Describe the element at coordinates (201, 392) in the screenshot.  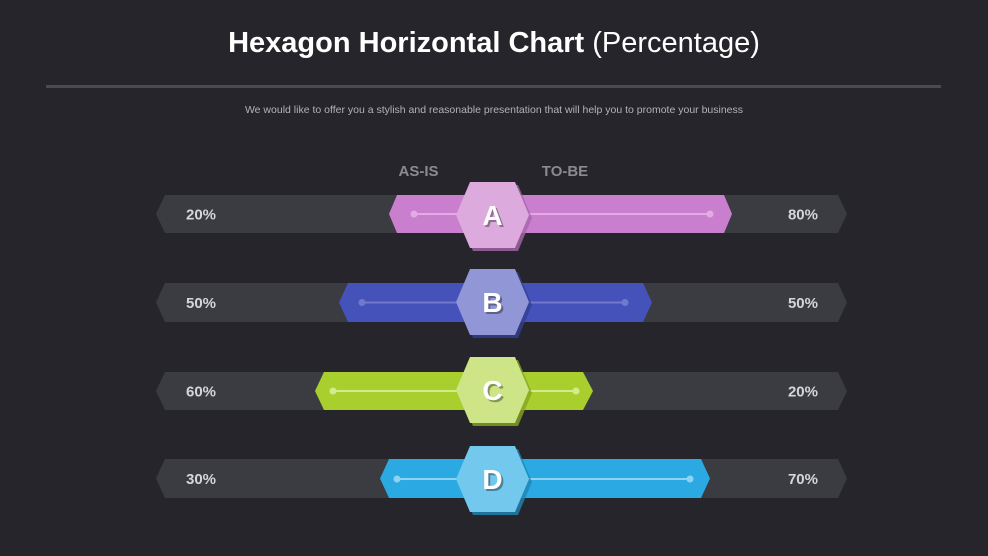
I see `as-is-value: 60%` at that location.